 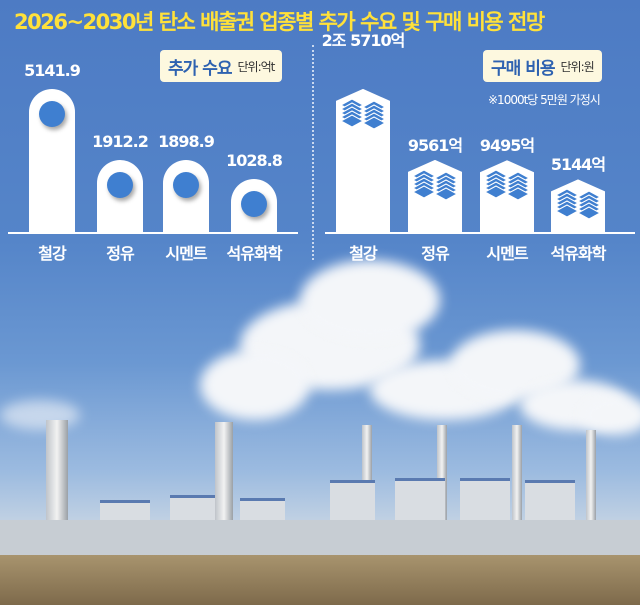 I want to click on legend-key: 추가 수요, so click(x=200, y=68).